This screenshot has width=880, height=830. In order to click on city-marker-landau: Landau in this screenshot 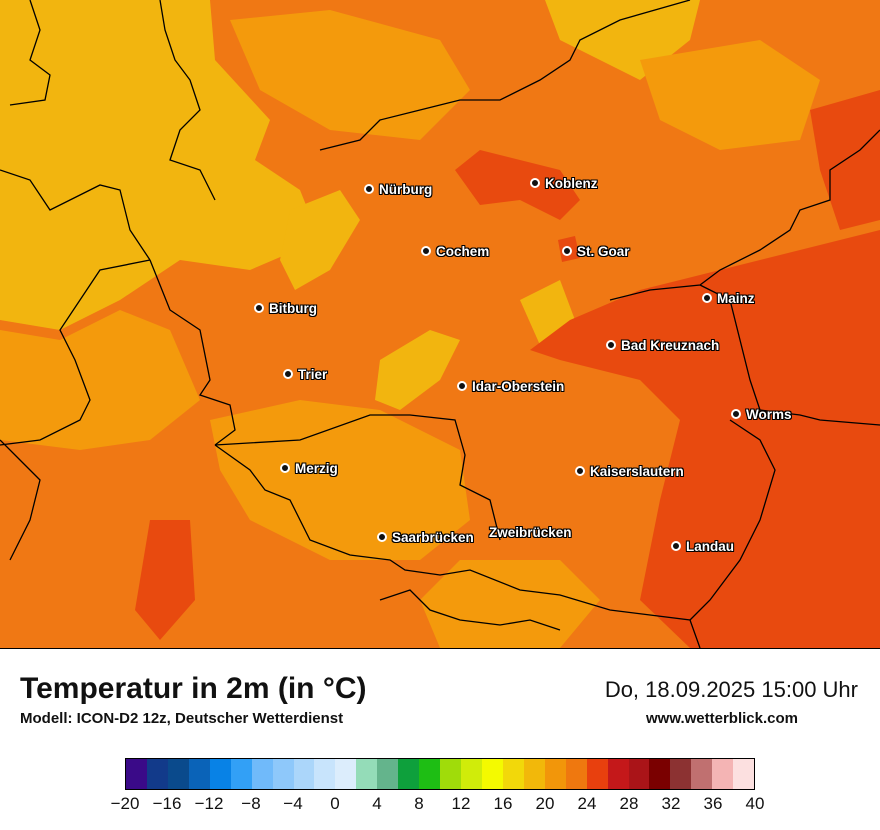, I will do `click(702, 546)`.